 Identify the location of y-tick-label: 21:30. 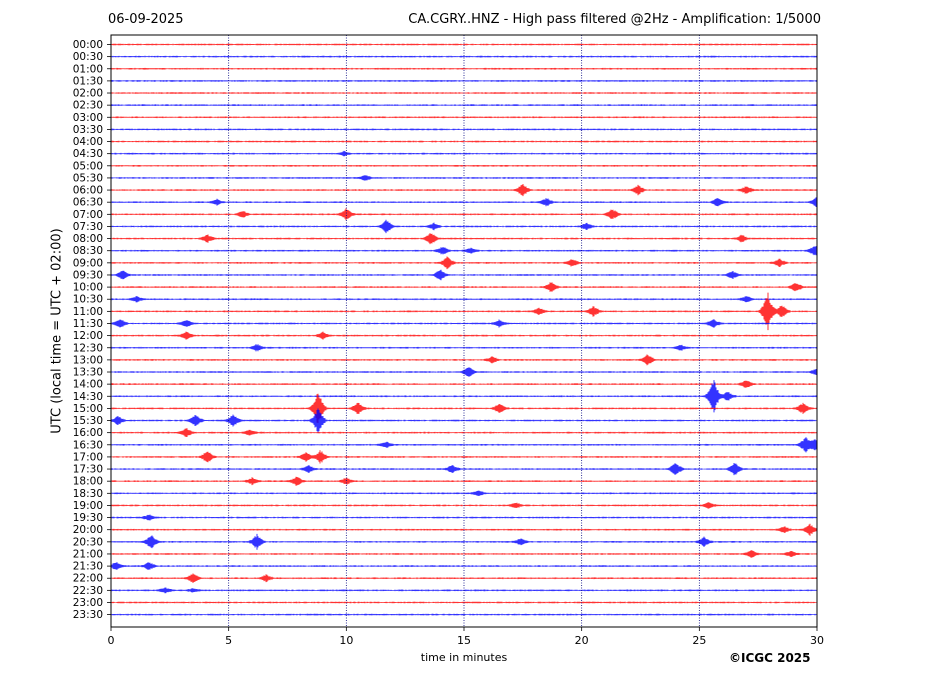
(88, 567).